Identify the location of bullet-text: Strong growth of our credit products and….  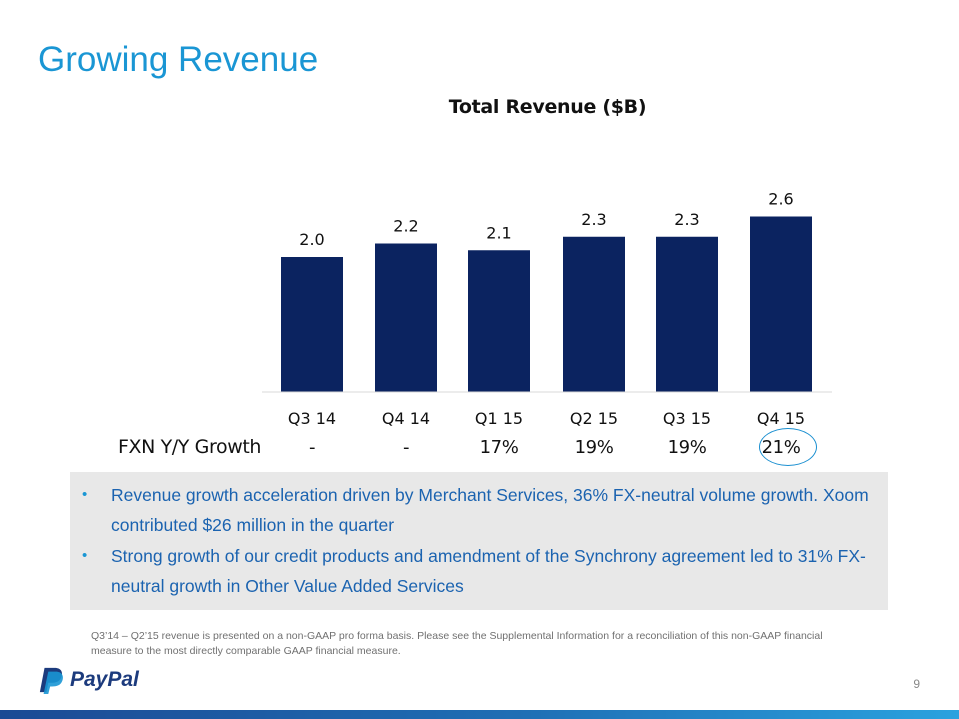
(488, 571).